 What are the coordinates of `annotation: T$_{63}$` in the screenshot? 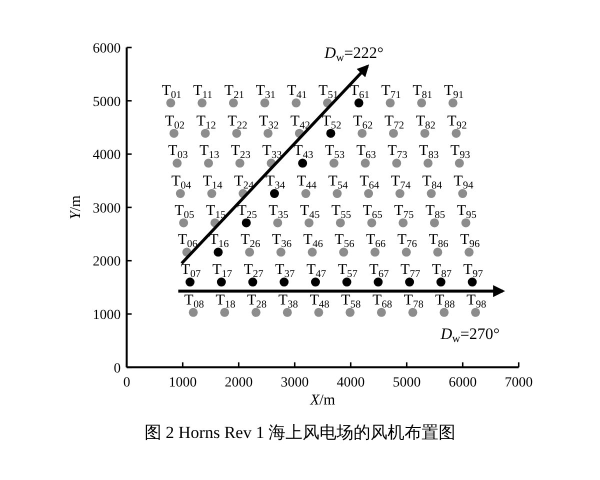 It's located at (366, 152).